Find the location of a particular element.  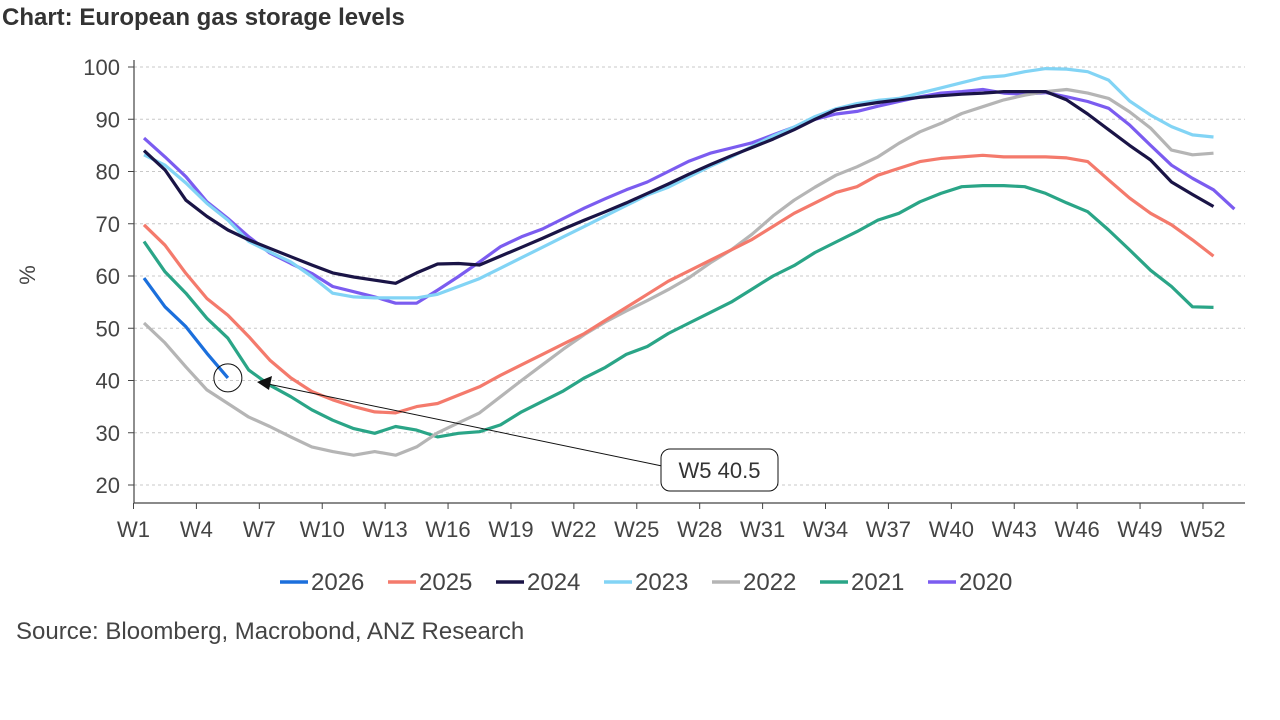

legend-item-2022: 2022 is located at coordinates (754, 582).